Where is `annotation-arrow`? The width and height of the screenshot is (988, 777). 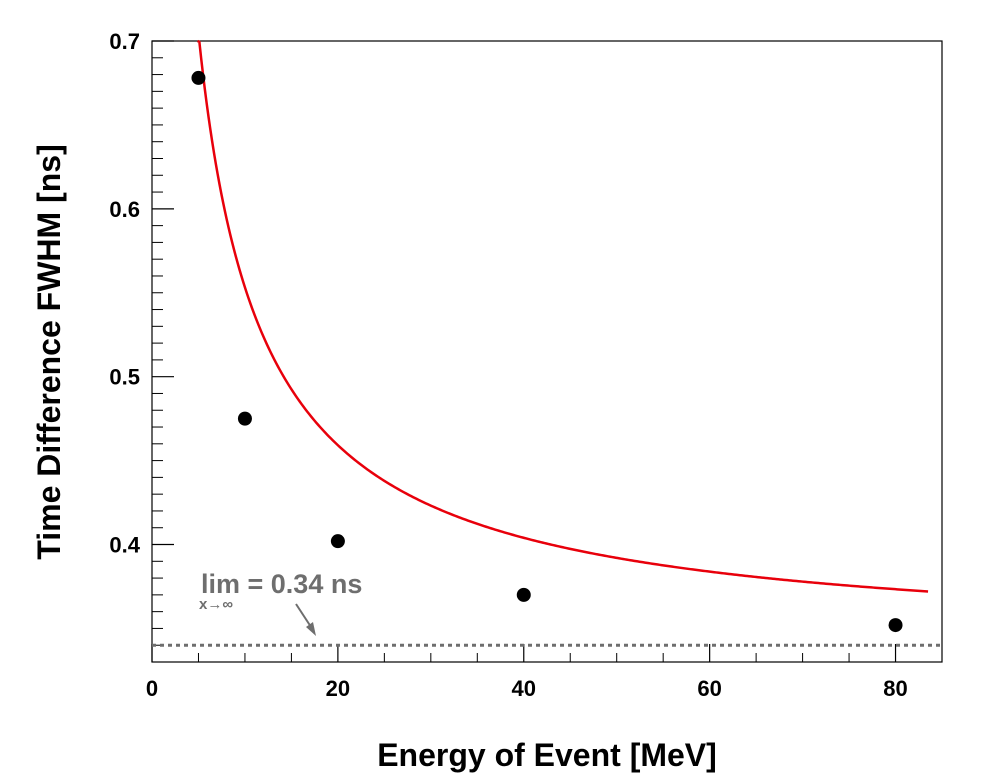
annotation-arrow is located at coordinates (305, 619).